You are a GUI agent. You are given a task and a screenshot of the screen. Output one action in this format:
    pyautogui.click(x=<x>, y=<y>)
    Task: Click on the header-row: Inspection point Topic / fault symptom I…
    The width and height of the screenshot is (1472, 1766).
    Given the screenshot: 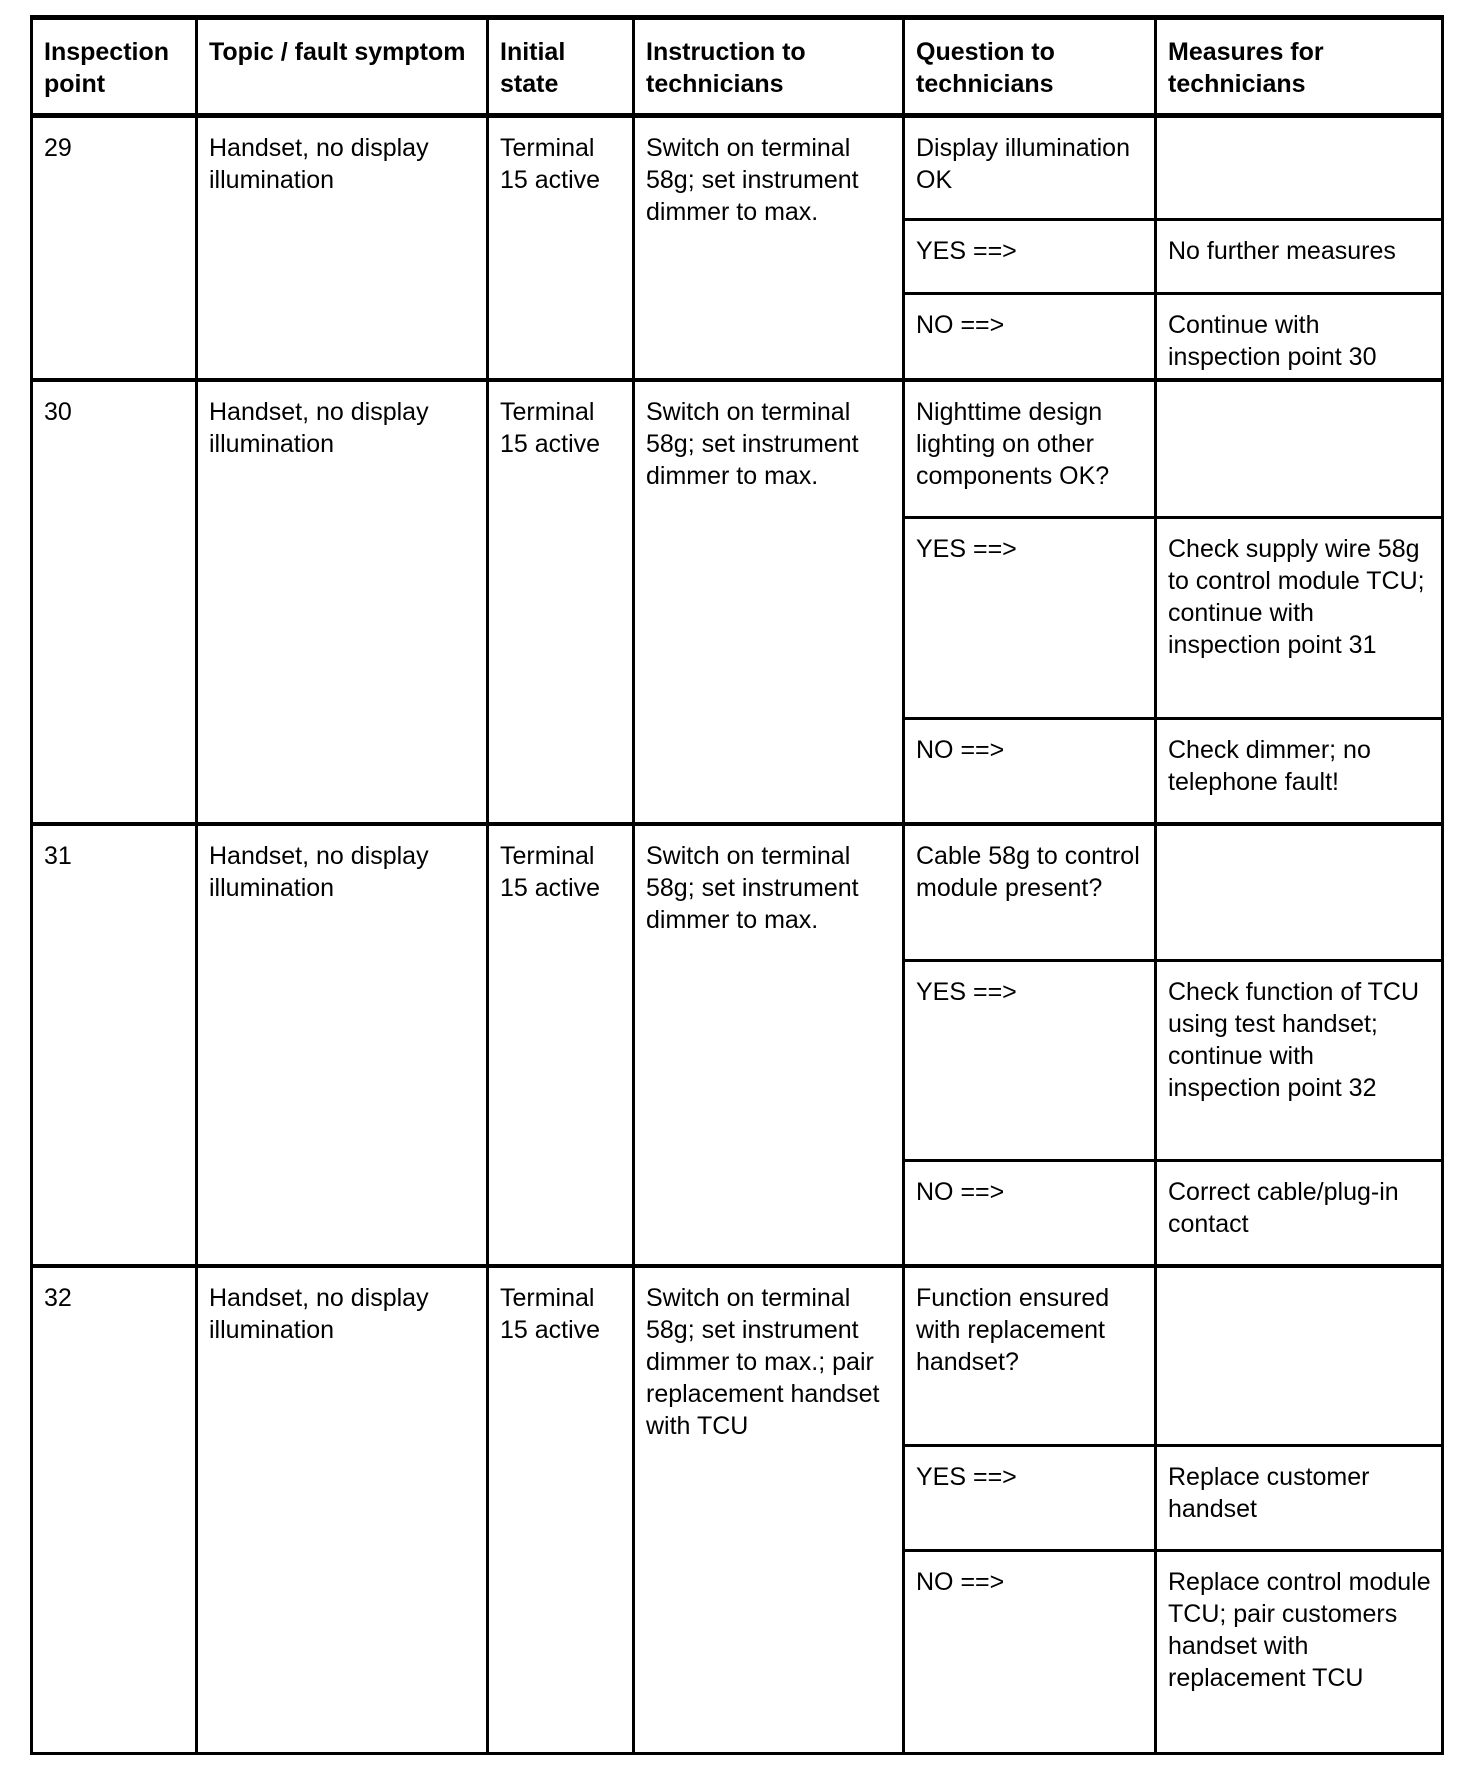 What is the action you would take?
    pyautogui.click(x=737, y=66)
    